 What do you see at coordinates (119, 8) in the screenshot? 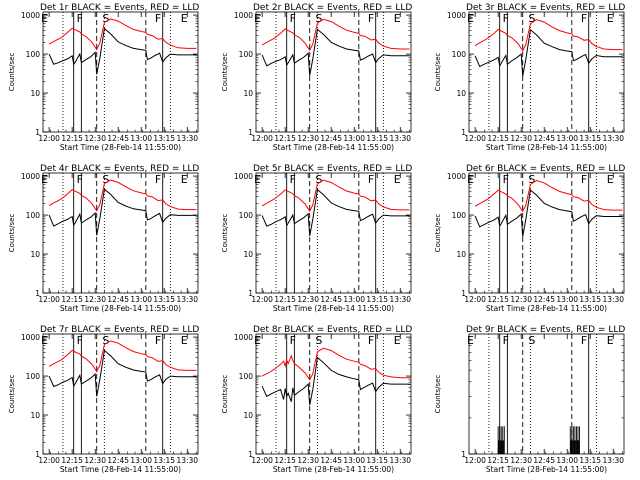
I see `chart-title: Det 1r BLACK = Events, RED = LLD` at bounding box center [119, 8].